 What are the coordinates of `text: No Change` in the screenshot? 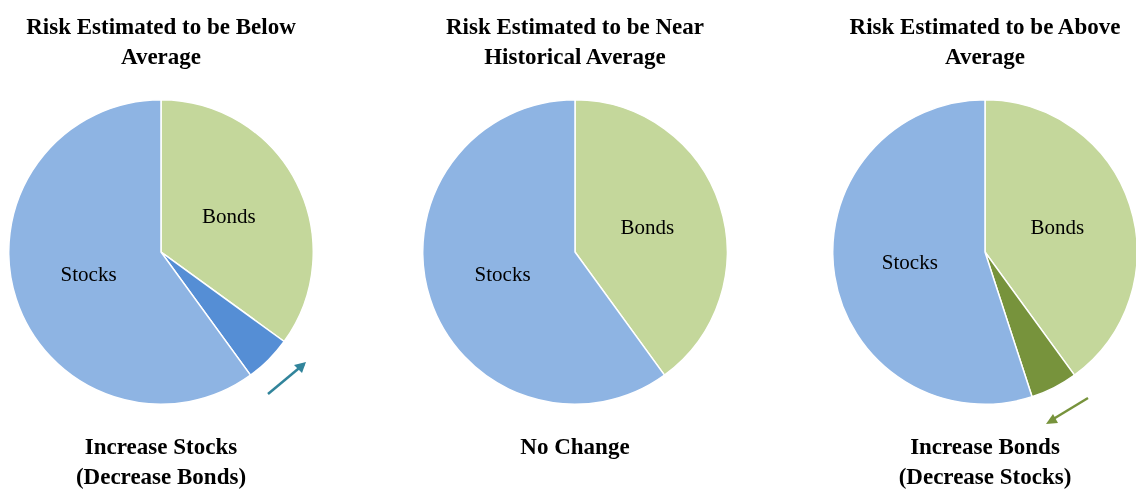 It's located at (575, 447).